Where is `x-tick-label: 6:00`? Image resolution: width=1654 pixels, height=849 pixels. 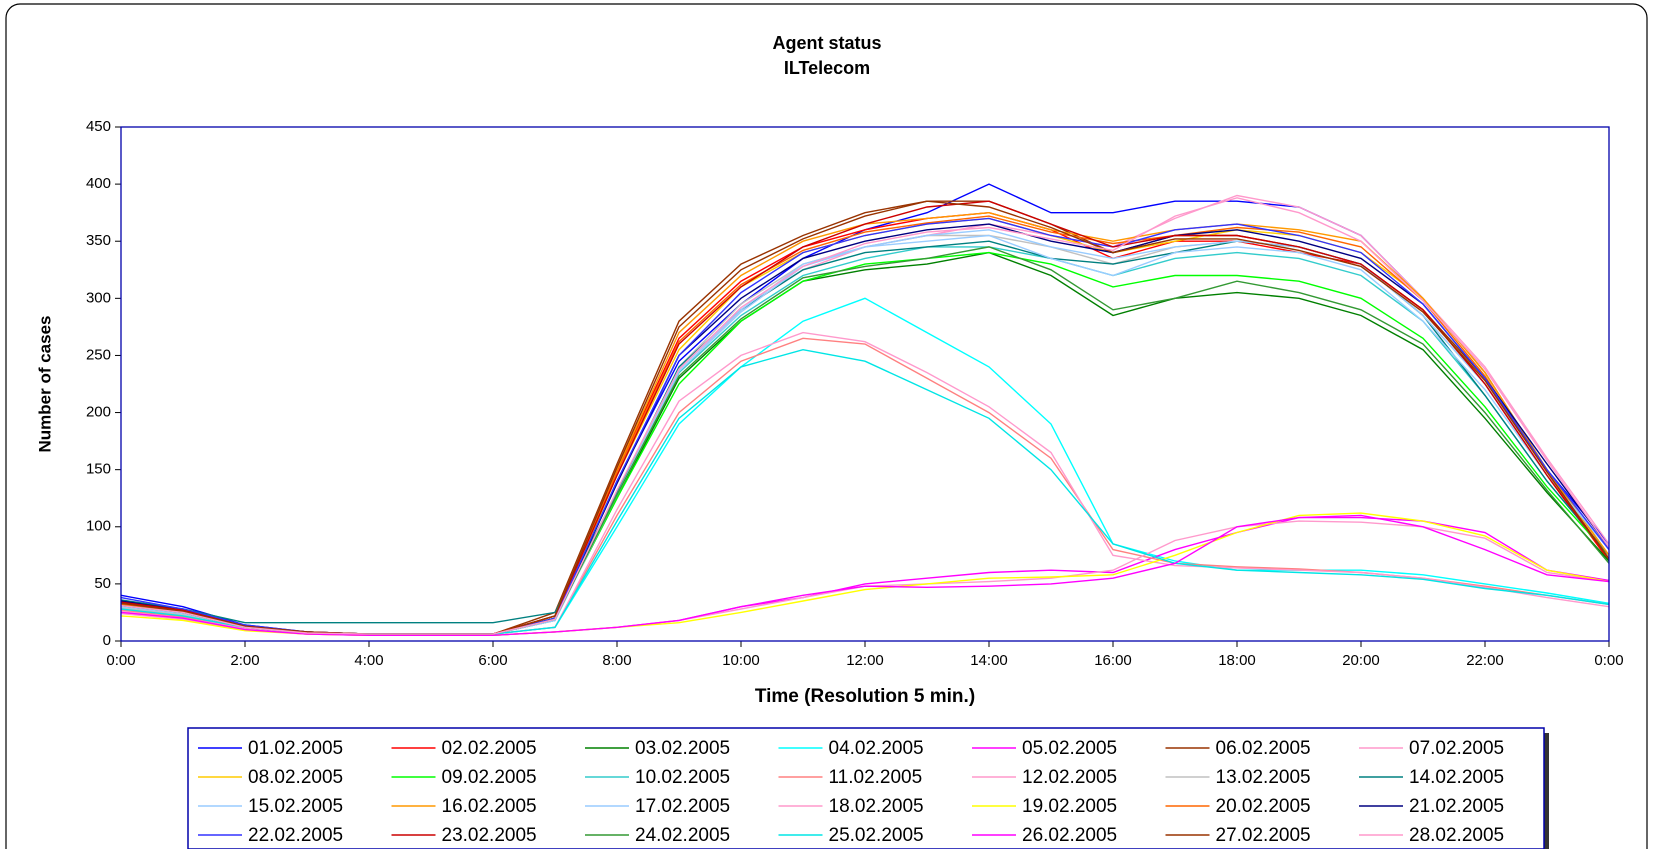 x-tick-label: 6:00 is located at coordinates (492, 660).